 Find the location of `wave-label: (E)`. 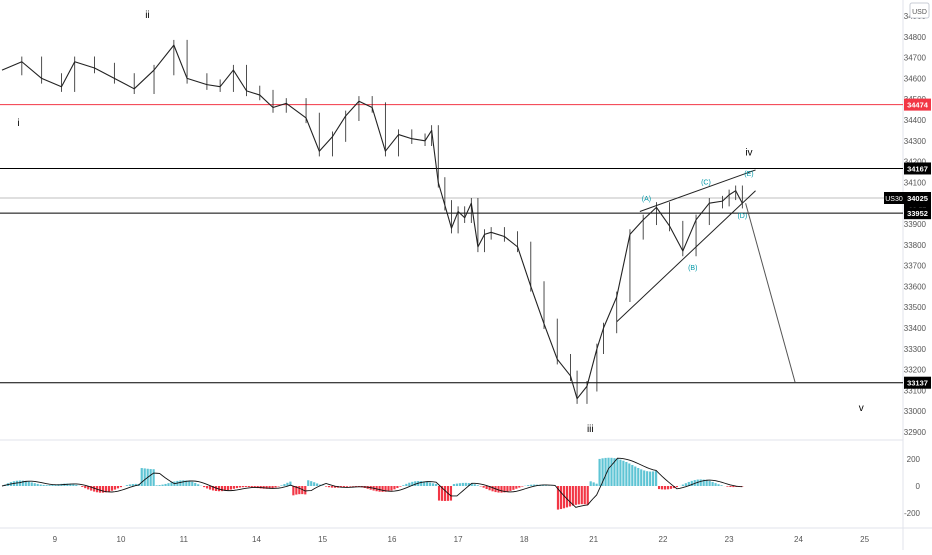

wave-label: (E) is located at coordinates (748, 174).